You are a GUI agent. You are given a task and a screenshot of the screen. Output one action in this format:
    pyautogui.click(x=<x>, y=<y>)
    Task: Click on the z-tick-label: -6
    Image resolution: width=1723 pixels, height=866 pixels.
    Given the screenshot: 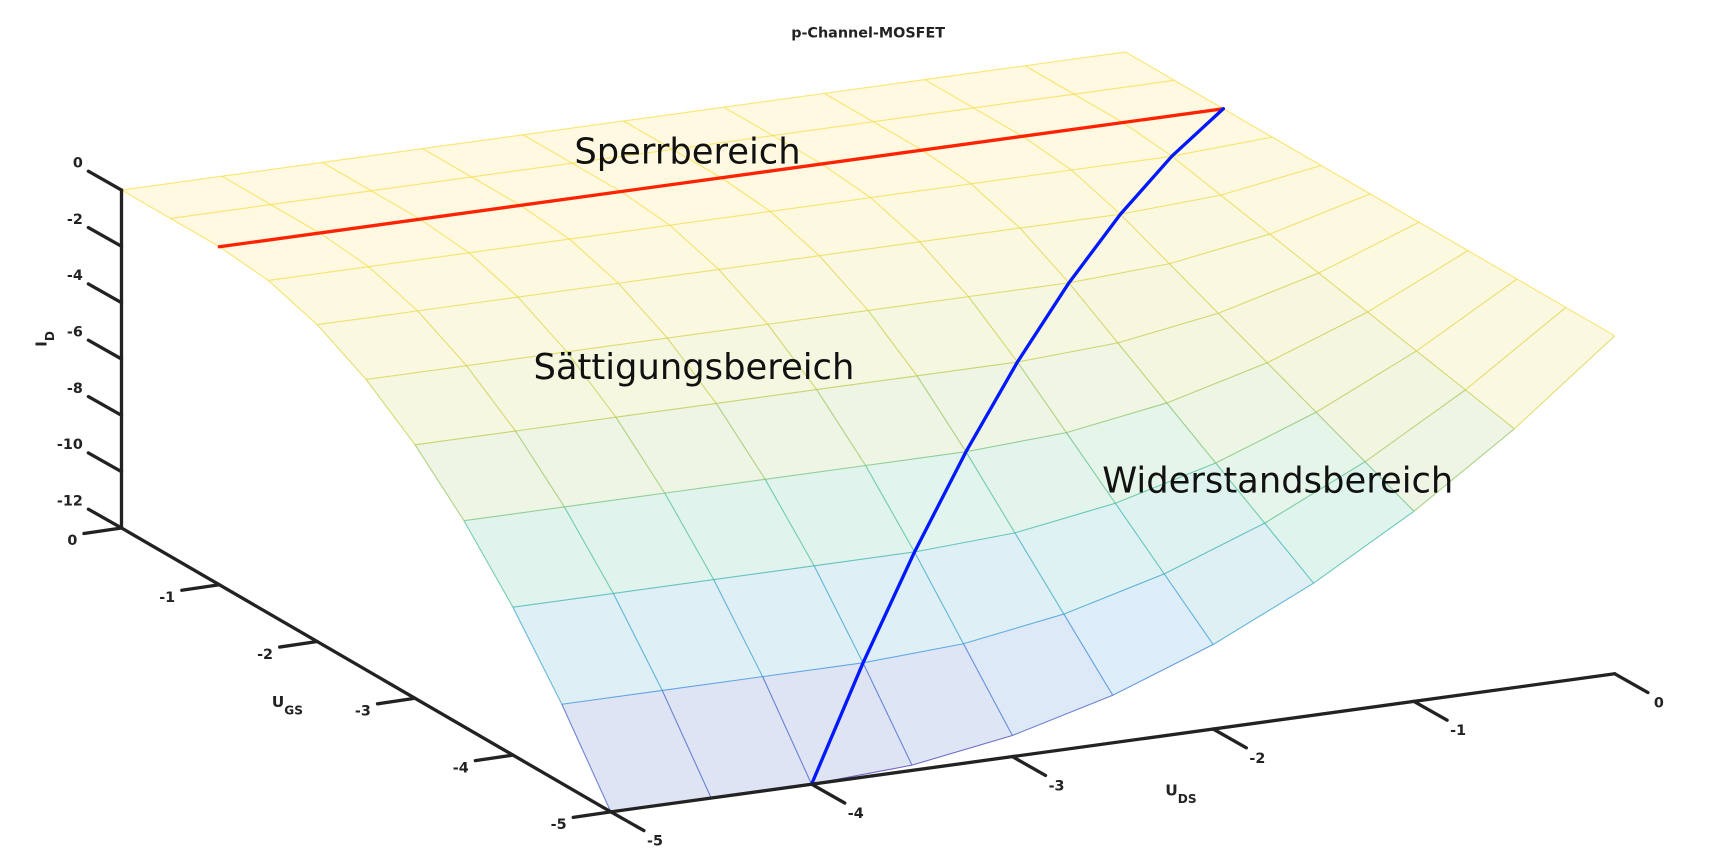 What is the action you would take?
    pyautogui.click(x=75, y=332)
    